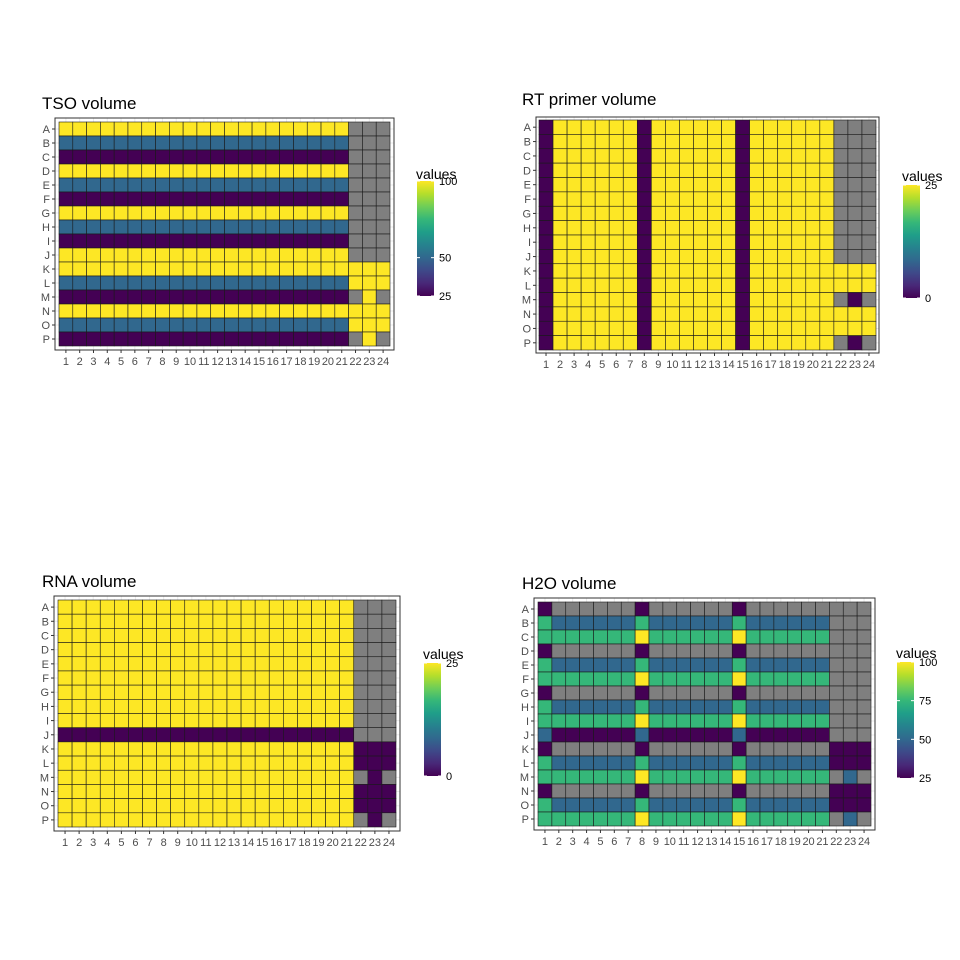 The height and width of the screenshot is (960, 960). What do you see at coordinates (79, 157) in the screenshot?
I see `heatmap-cell-C2` at bounding box center [79, 157].